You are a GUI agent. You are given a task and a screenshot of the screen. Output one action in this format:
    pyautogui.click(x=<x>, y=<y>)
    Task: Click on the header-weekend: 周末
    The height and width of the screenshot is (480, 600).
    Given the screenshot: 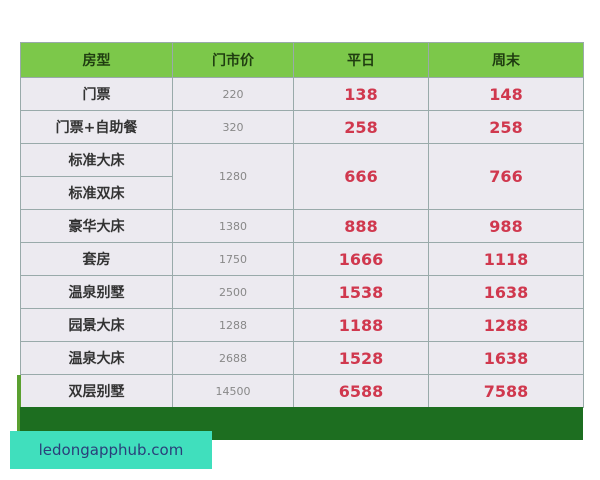 What is the action you would take?
    pyautogui.click(x=506, y=60)
    